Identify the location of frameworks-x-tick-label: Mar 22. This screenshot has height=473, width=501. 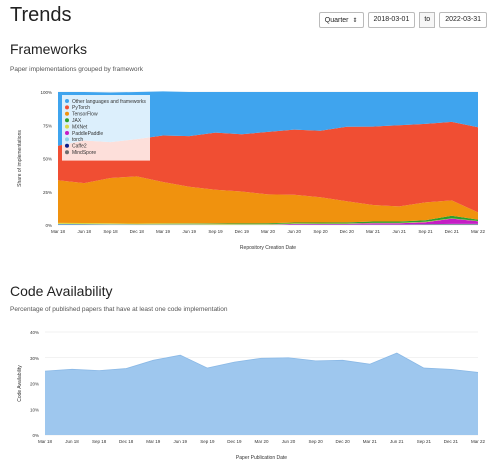
(478, 231).